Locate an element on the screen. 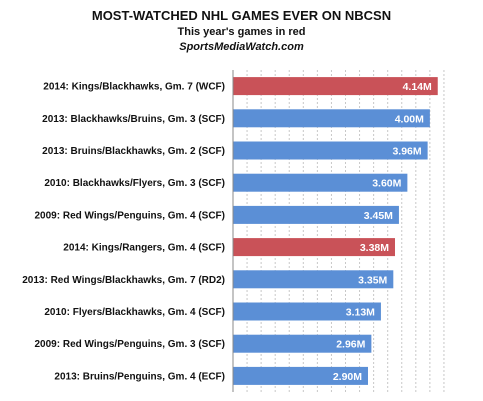 The image size is (483, 401). data-label: 3.96M is located at coordinates (406, 152).